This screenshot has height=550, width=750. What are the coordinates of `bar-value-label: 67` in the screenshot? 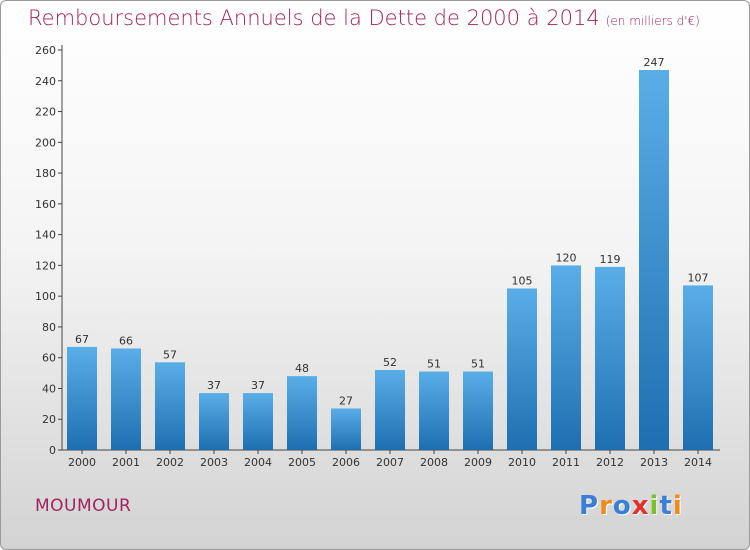 It's located at (82, 339).